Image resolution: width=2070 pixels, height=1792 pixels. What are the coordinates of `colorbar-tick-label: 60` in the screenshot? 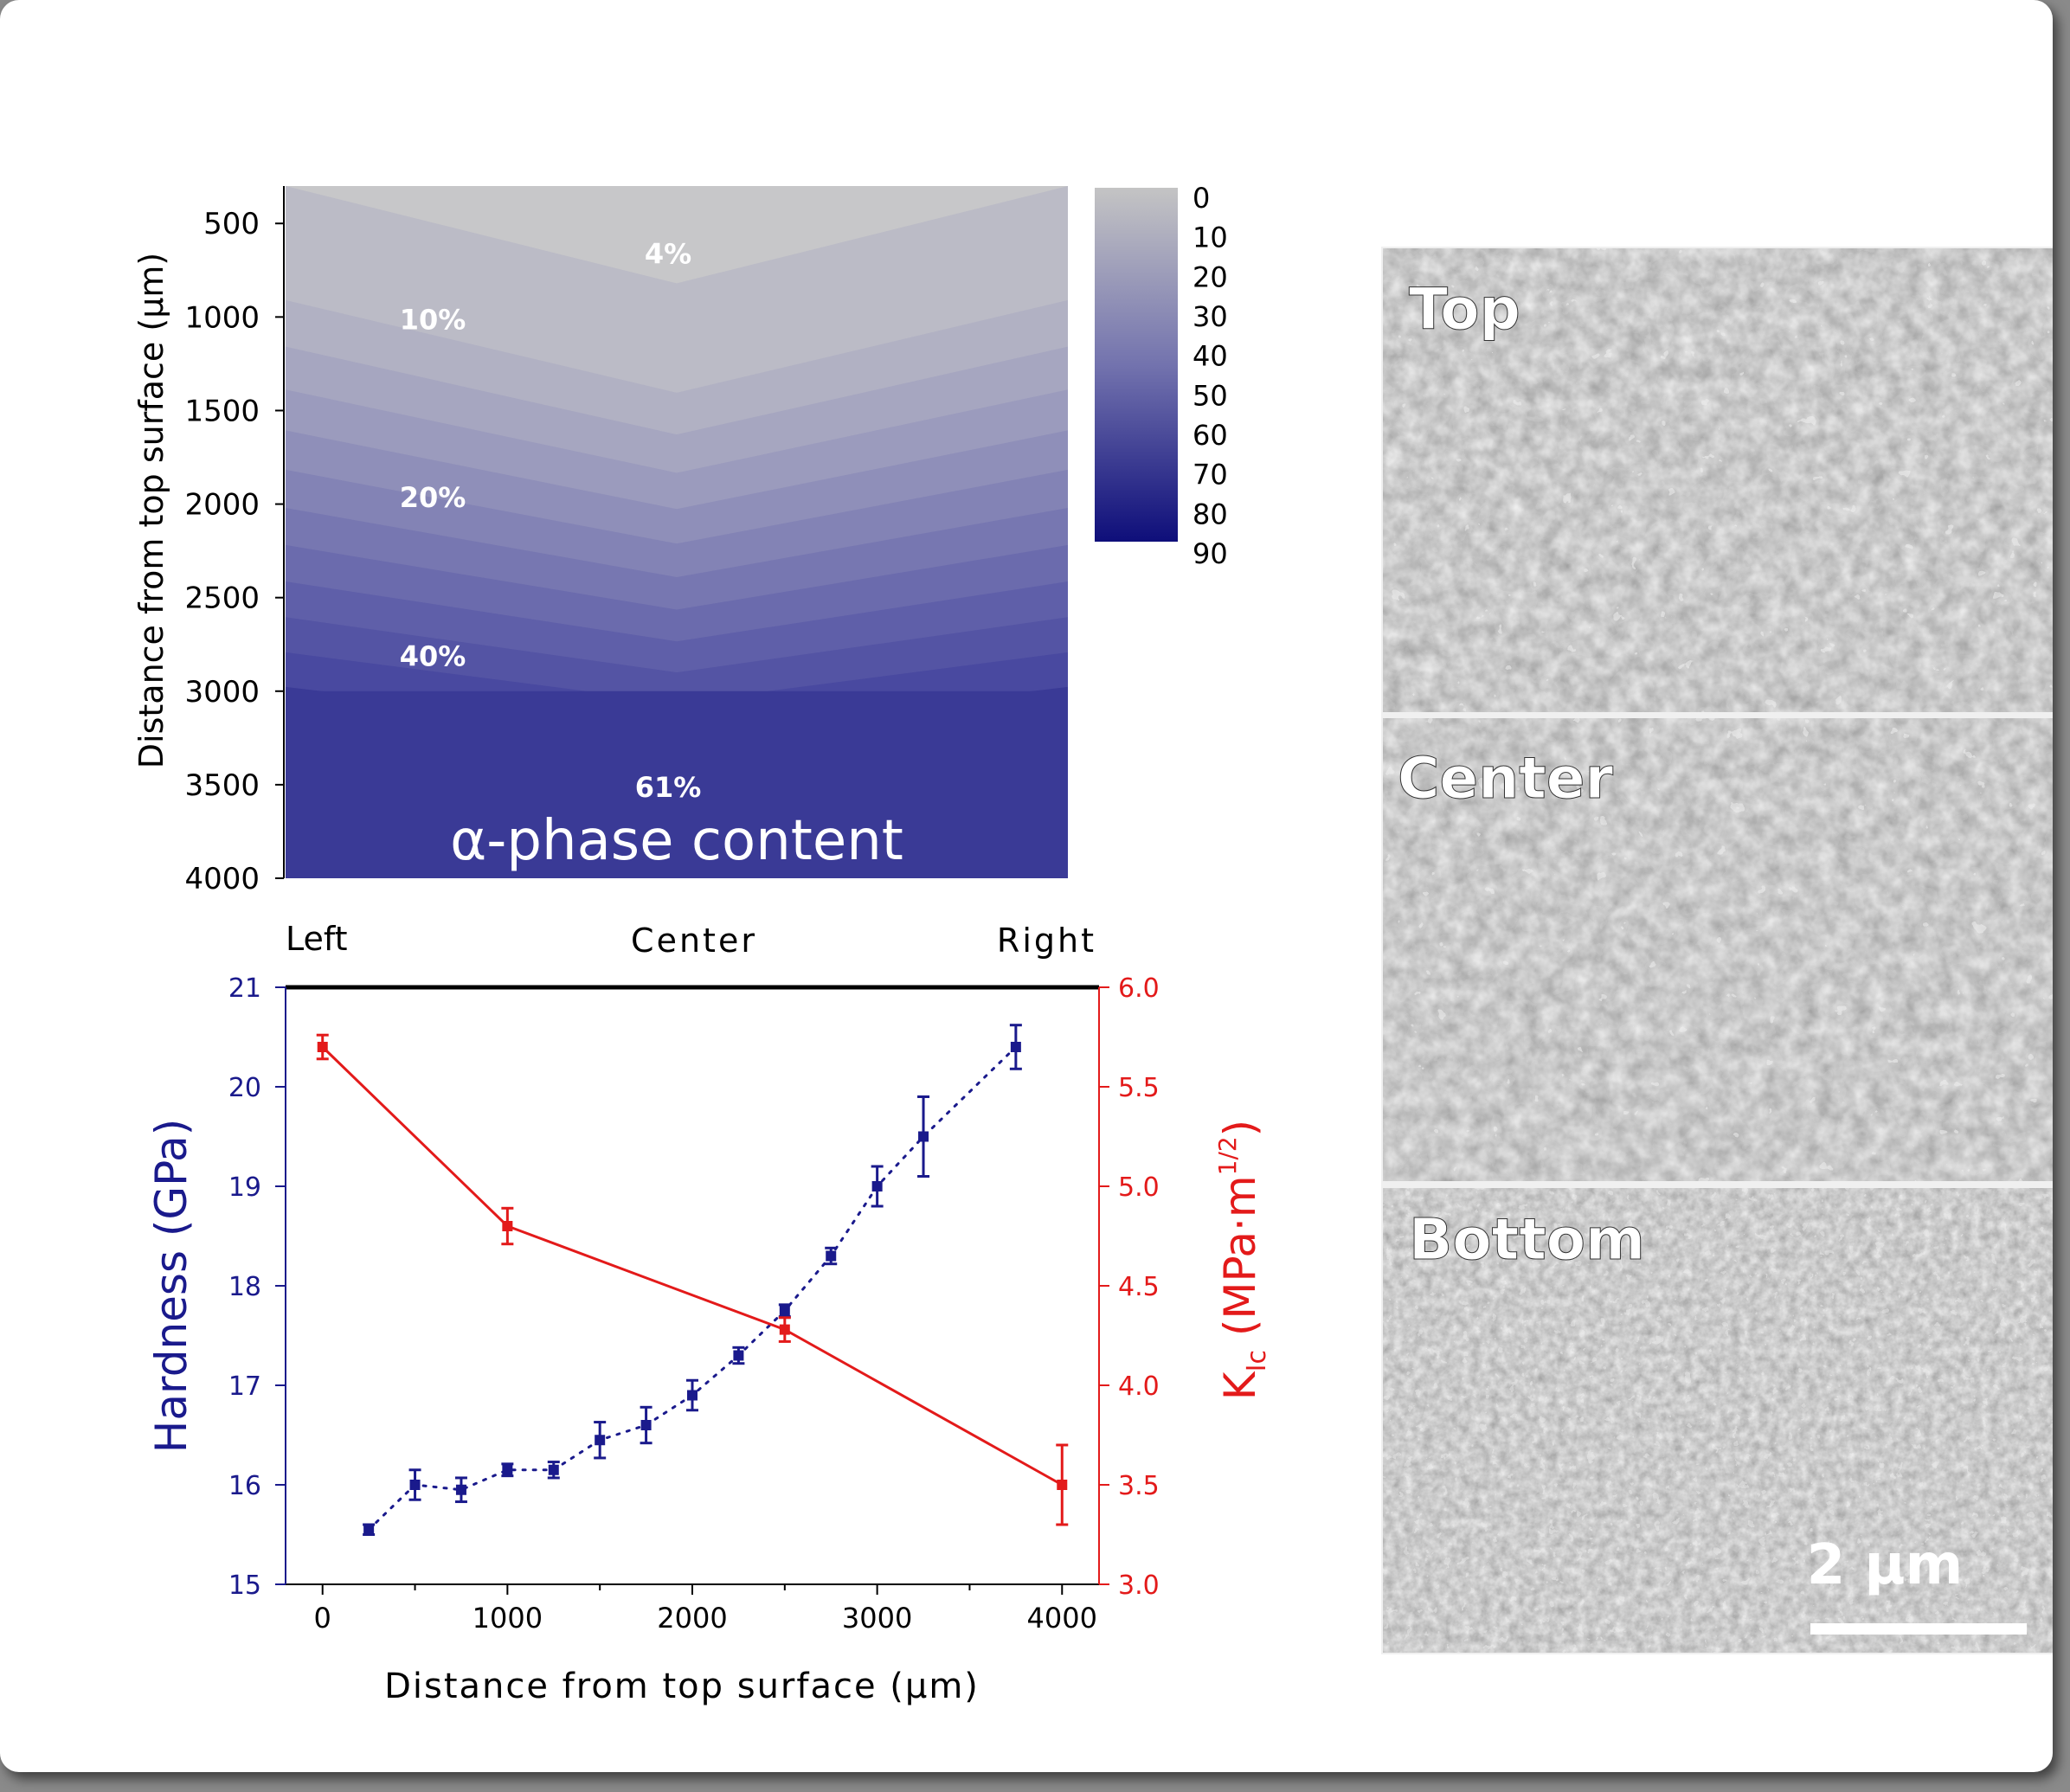 It's located at (1210, 435).